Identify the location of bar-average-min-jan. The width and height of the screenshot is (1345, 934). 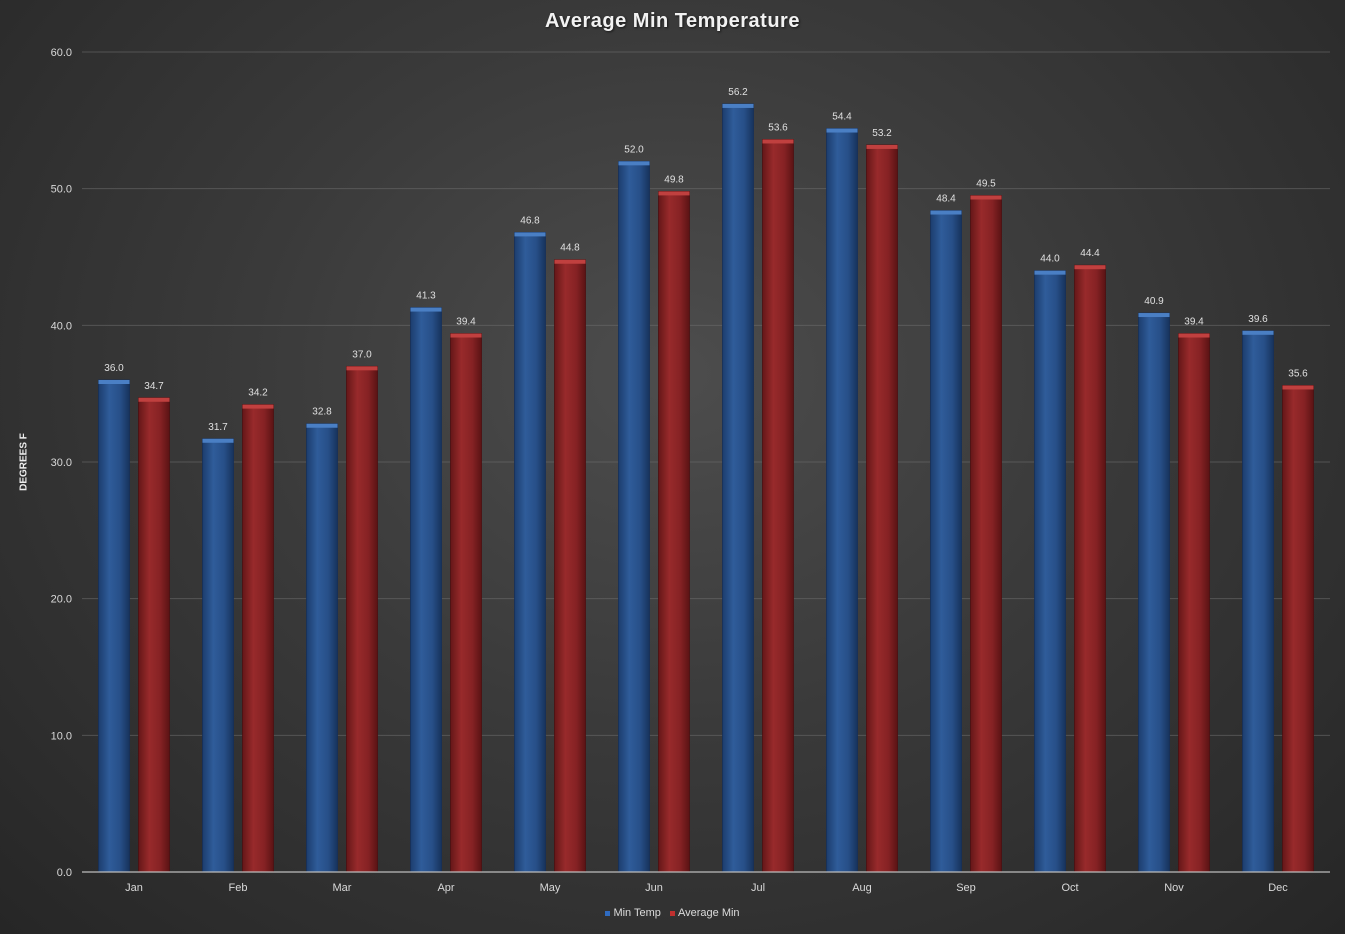
(154, 635).